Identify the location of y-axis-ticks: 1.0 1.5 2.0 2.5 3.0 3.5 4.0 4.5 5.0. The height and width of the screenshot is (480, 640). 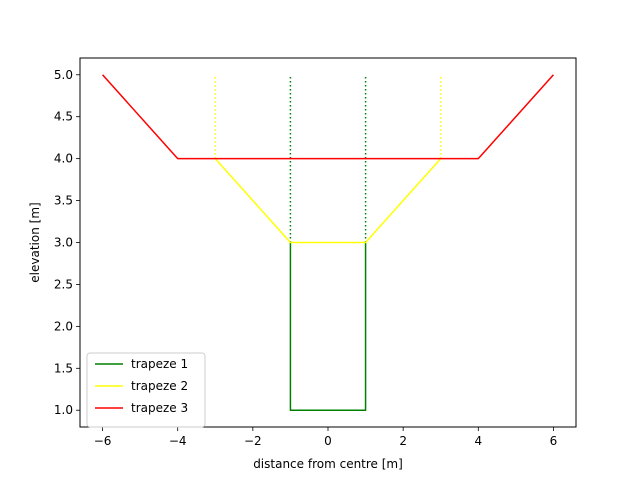
(67, 242).